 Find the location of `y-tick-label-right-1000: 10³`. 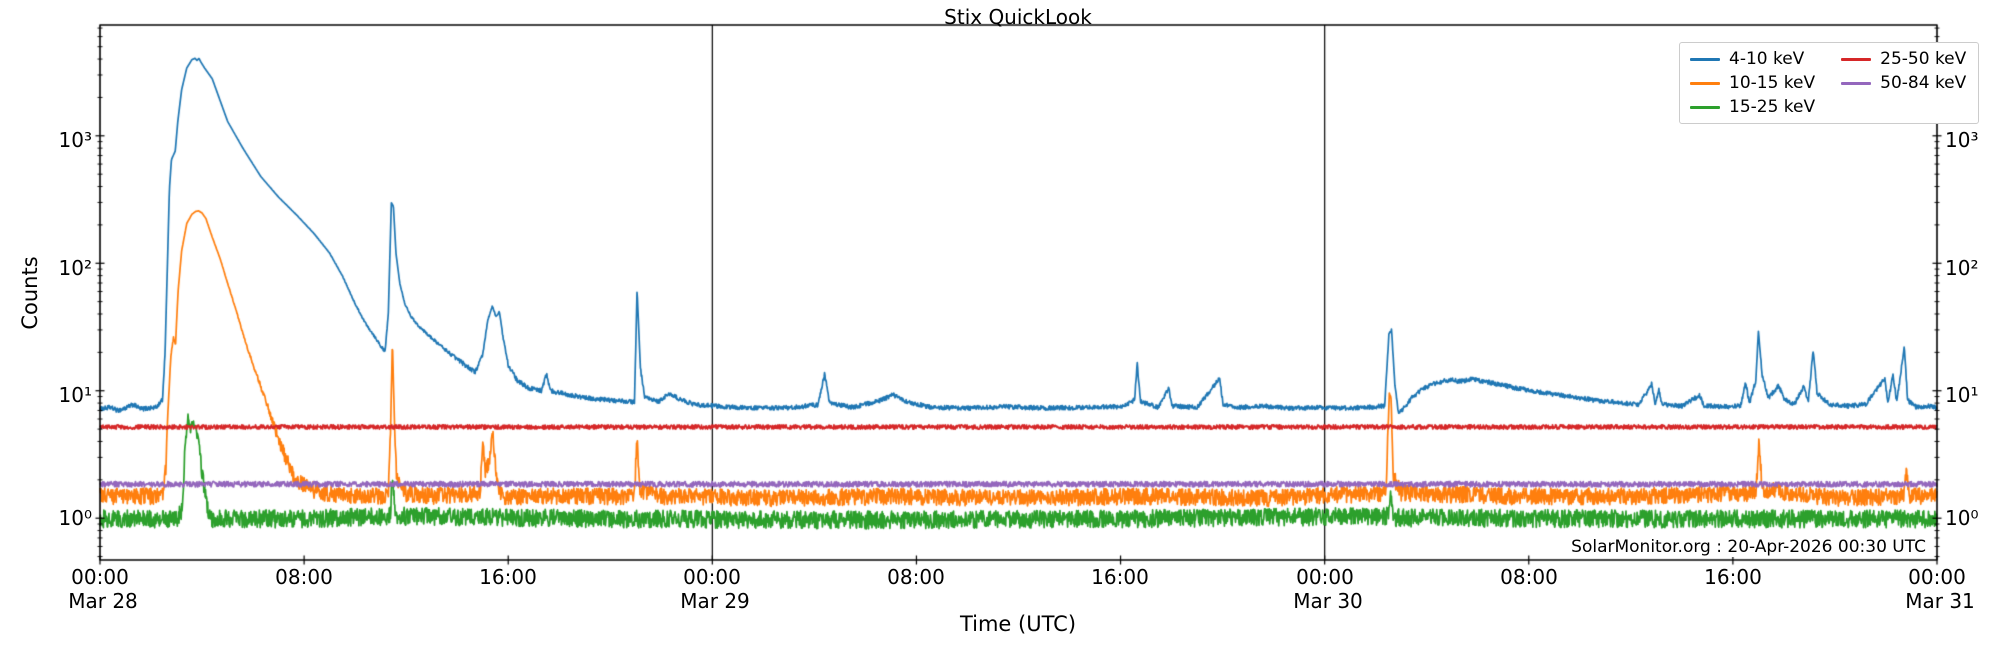

y-tick-label-right-1000: 10³ is located at coordinates (1962, 140).